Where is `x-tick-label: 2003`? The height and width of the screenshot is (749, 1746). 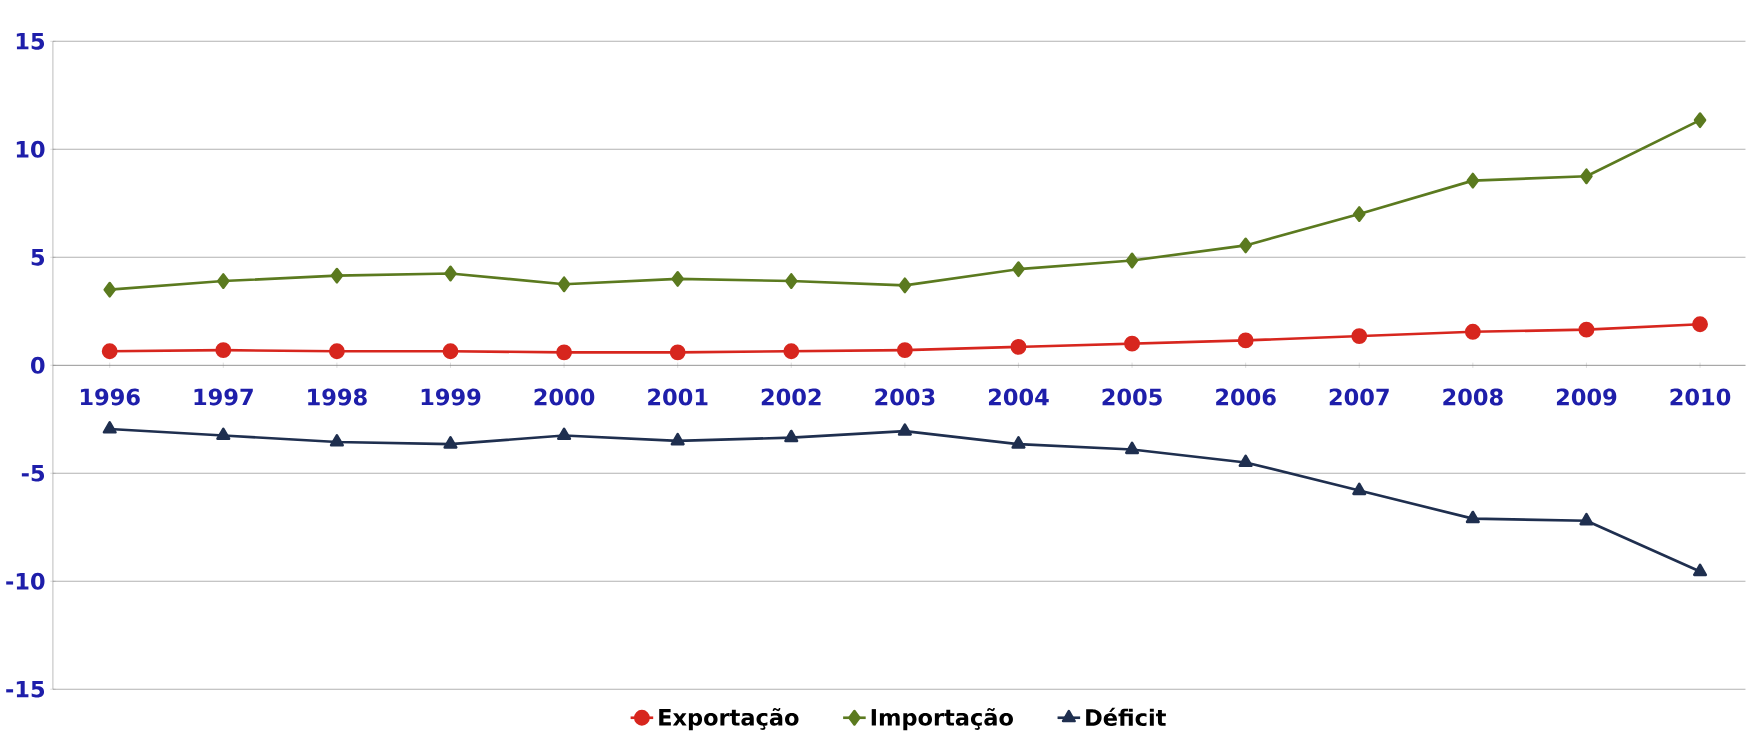
x-tick-label: 2003 is located at coordinates (905, 397).